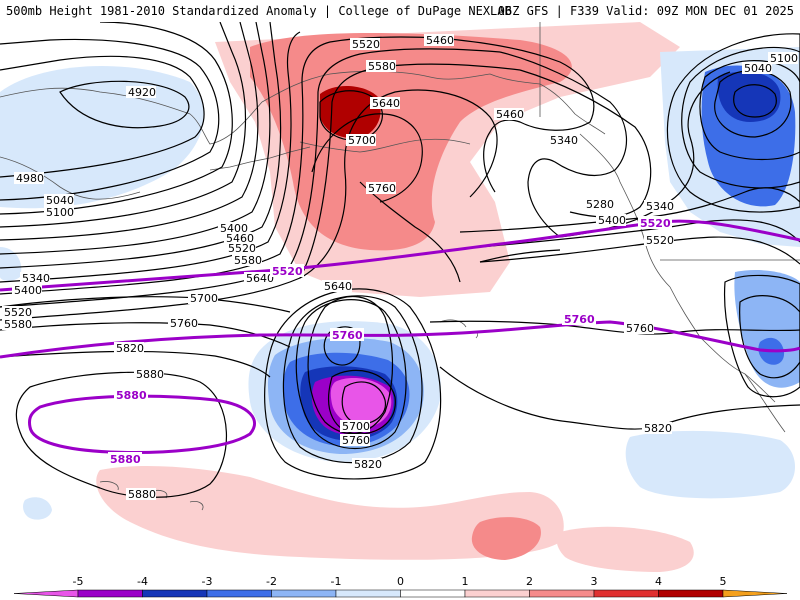  What do you see at coordinates (440, 40) in the screenshot?
I see `label-5460-north: 5460` at bounding box center [440, 40].